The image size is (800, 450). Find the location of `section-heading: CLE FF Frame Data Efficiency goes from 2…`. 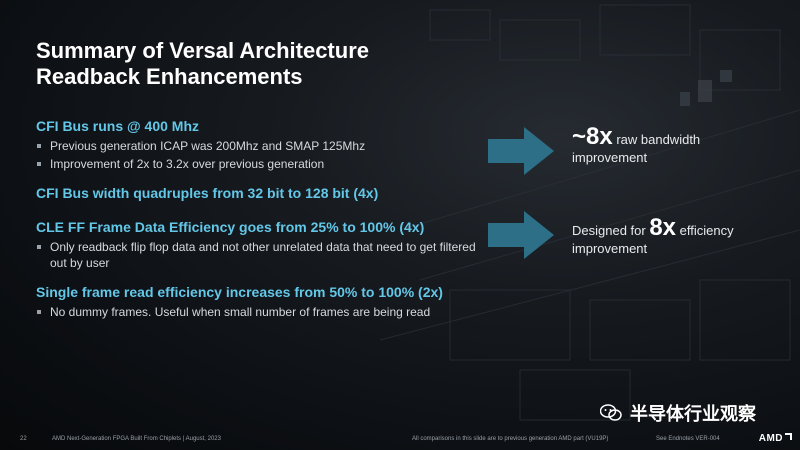

section-heading: CLE FF Frame Data Efficiency goes from 2… is located at coordinates (230, 227).